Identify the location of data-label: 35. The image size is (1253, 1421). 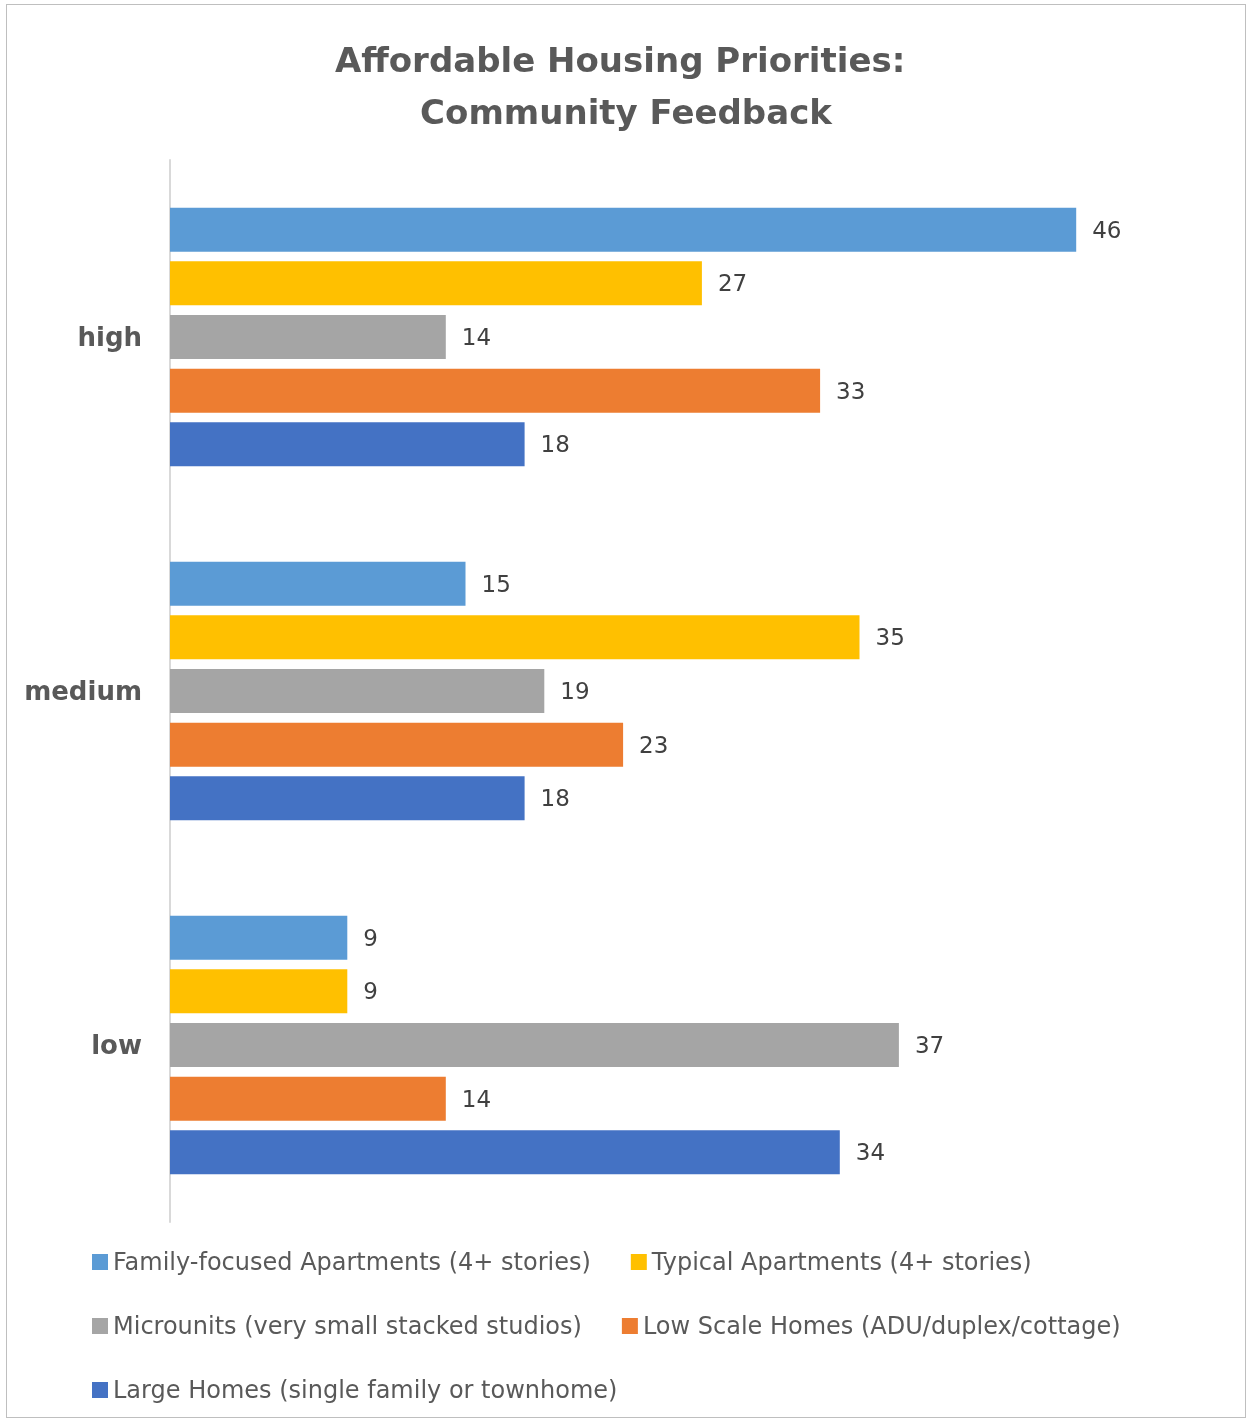
(890, 637).